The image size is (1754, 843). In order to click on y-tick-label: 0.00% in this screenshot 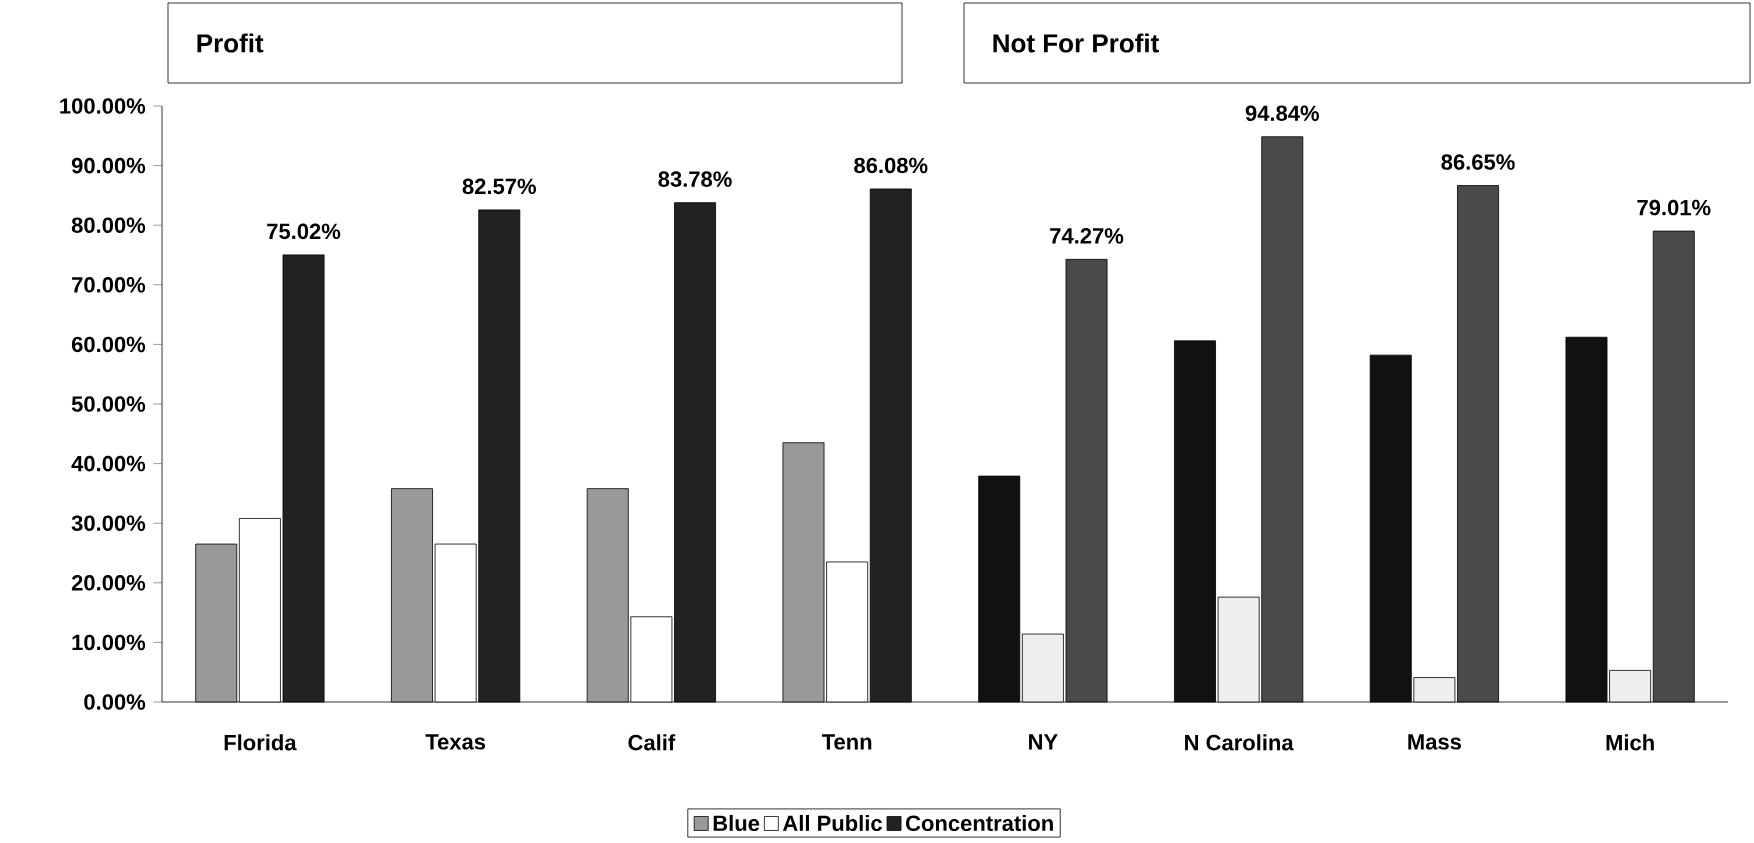, I will do `click(115, 702)`.